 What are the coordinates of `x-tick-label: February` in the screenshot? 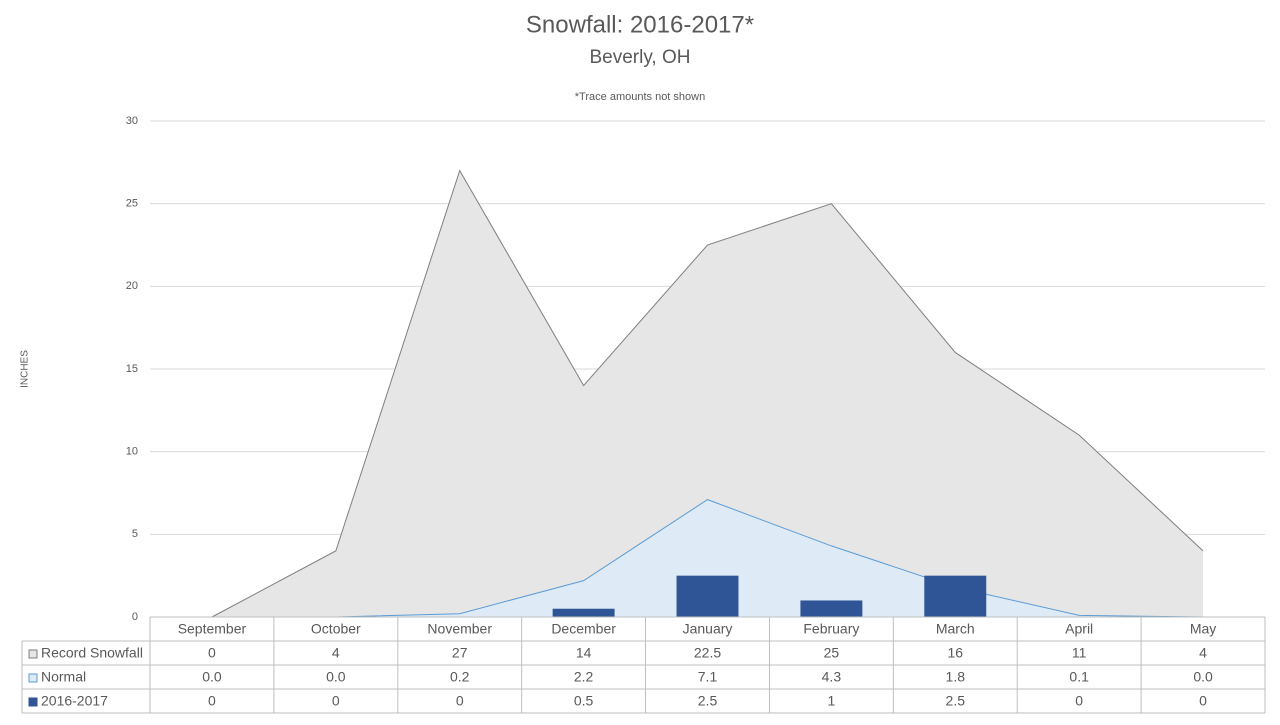 It's located at (831, 629).